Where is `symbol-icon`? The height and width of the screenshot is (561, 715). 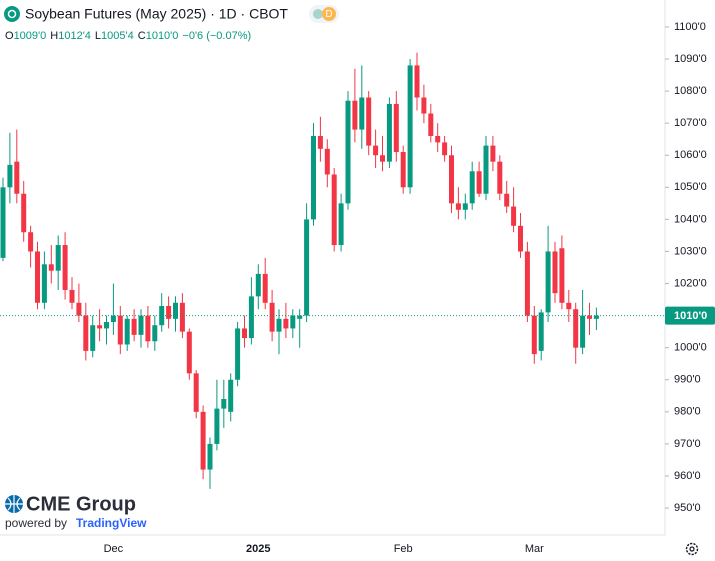
symbol-icon is located at coordinates (12, 14).